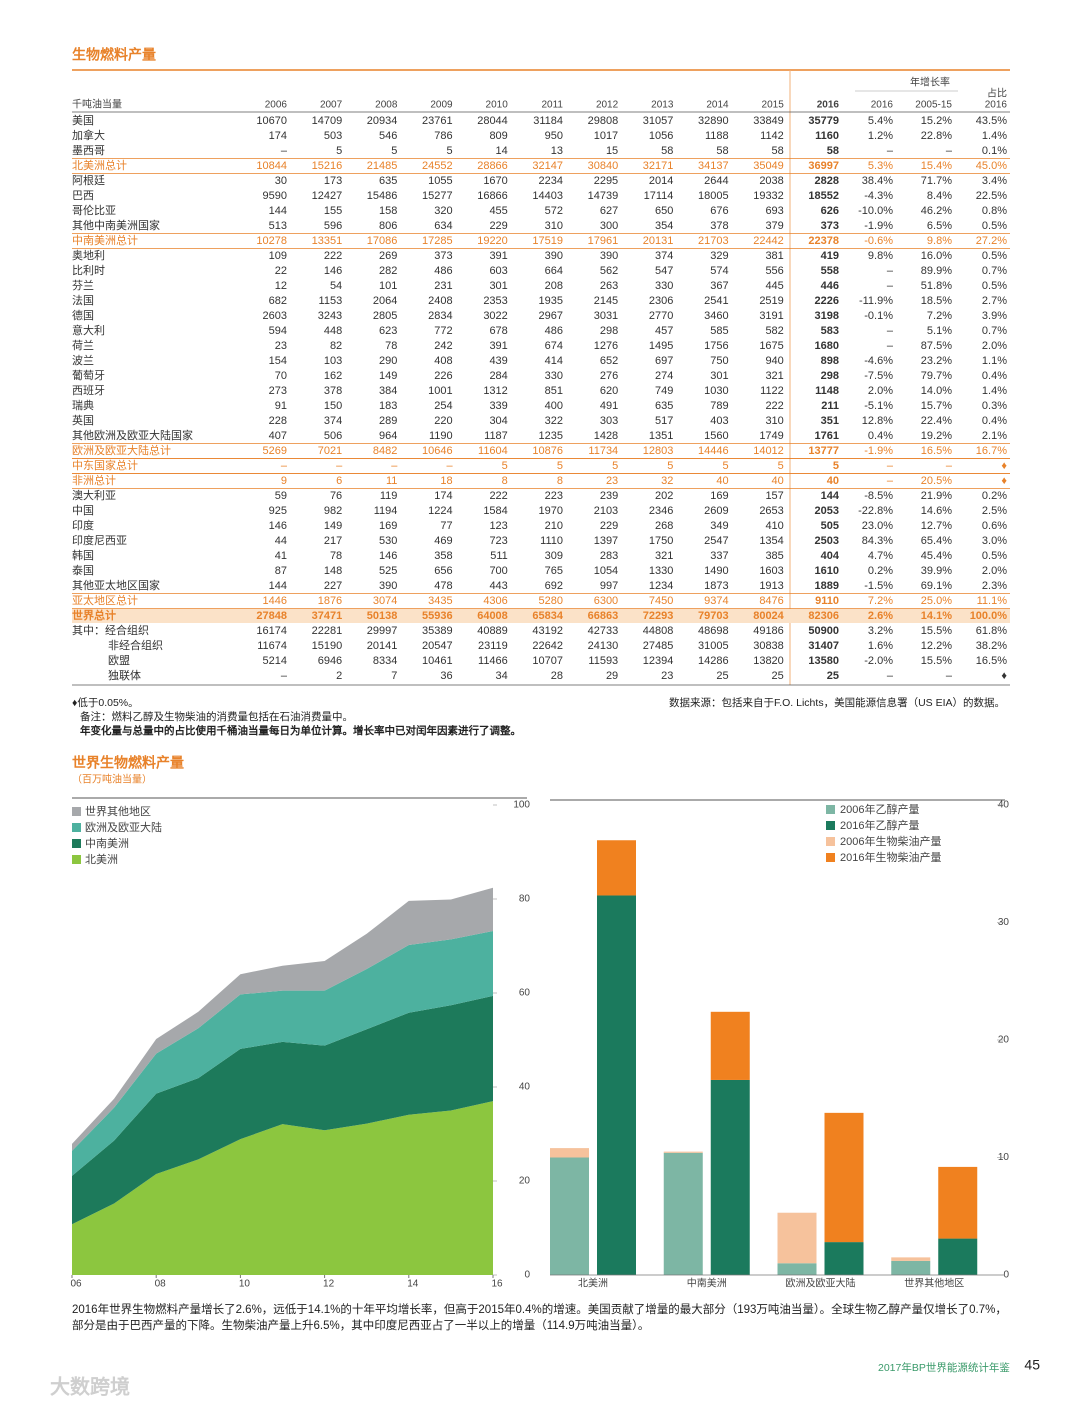  I want to click on cell: 2145, so click(606, 301).